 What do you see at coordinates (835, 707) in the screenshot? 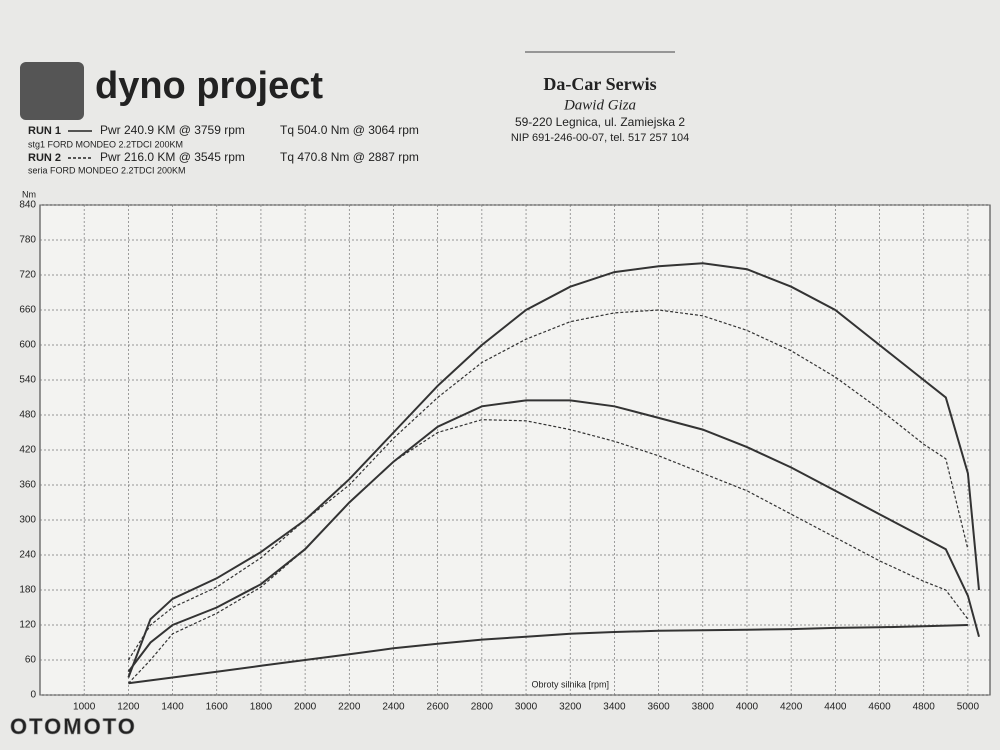
I see `x-tick-label: 4400` at bounding box center [835, 707].